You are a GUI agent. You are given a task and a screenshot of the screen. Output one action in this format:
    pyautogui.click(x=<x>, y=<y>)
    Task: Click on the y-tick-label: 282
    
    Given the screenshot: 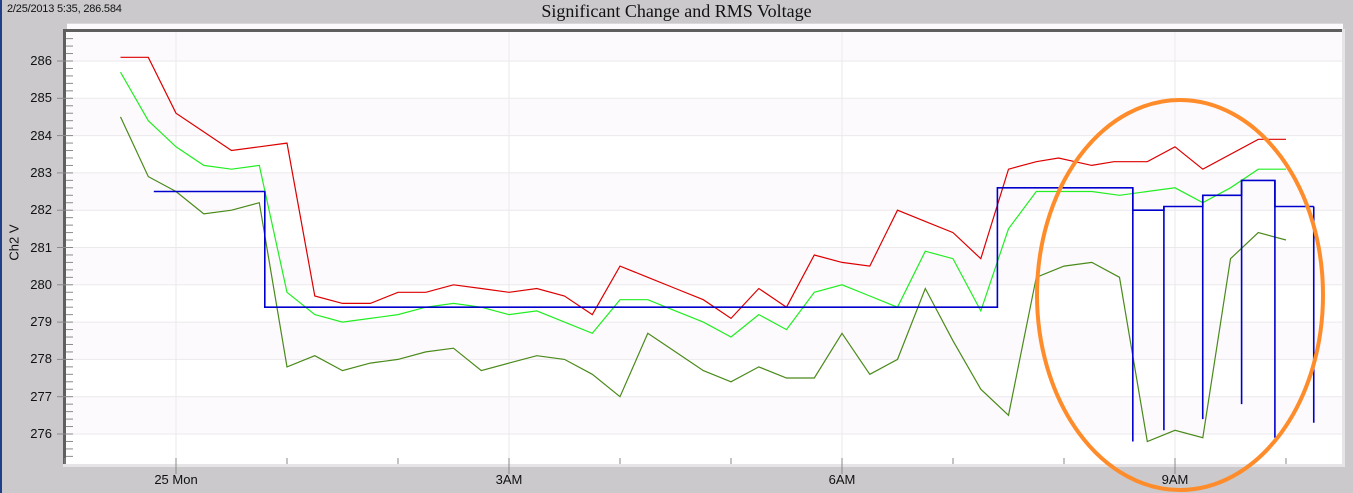 What is the action you would take?
    pyautogui.click(x=41, y=210)
    